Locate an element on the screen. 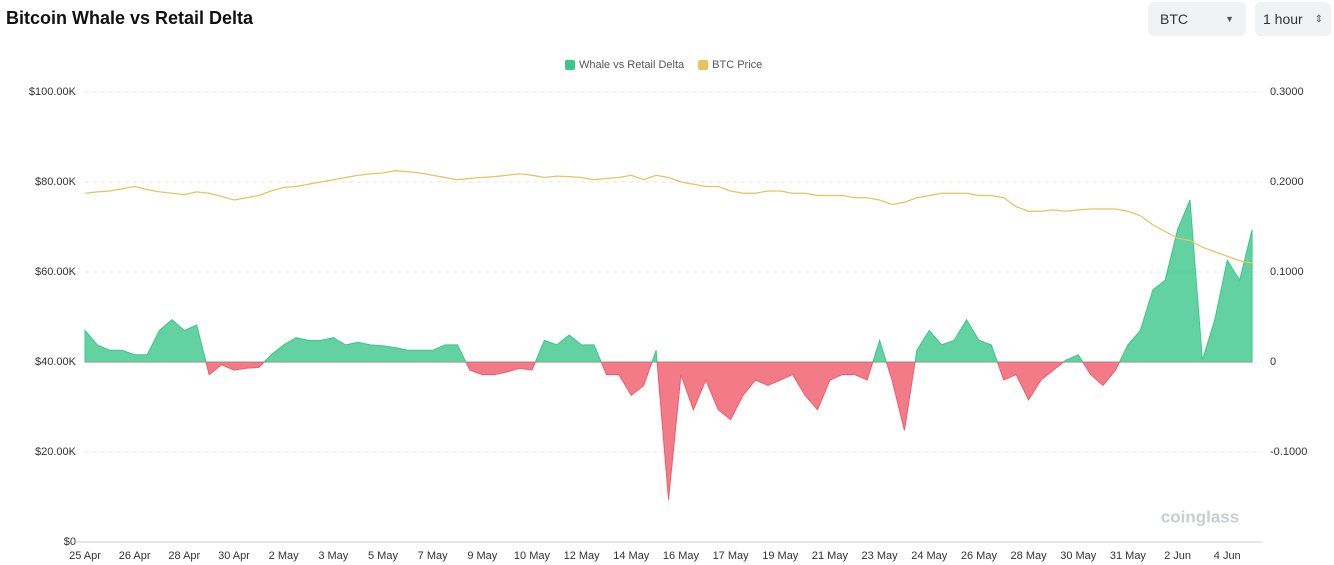  x-tick-label: 25 Apr is located at coordinates (85, 556).